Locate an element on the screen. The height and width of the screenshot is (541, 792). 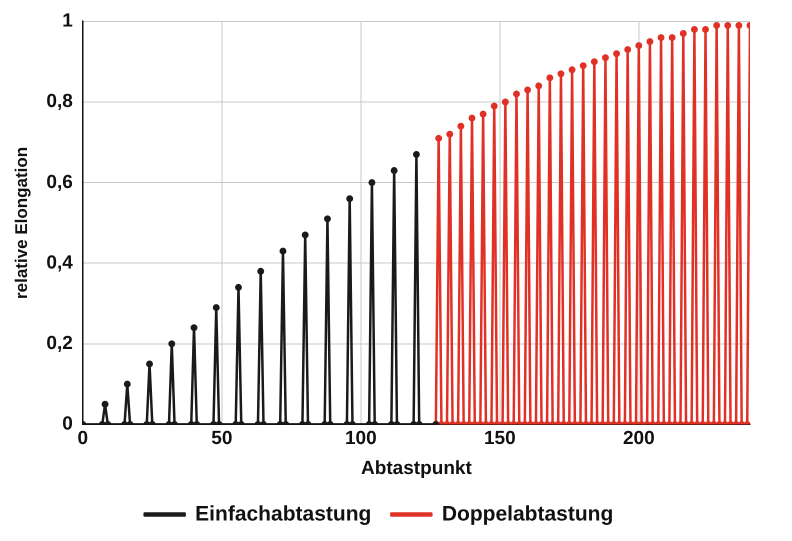
y-tick-label: 1 is located at coordinates (68, 21).